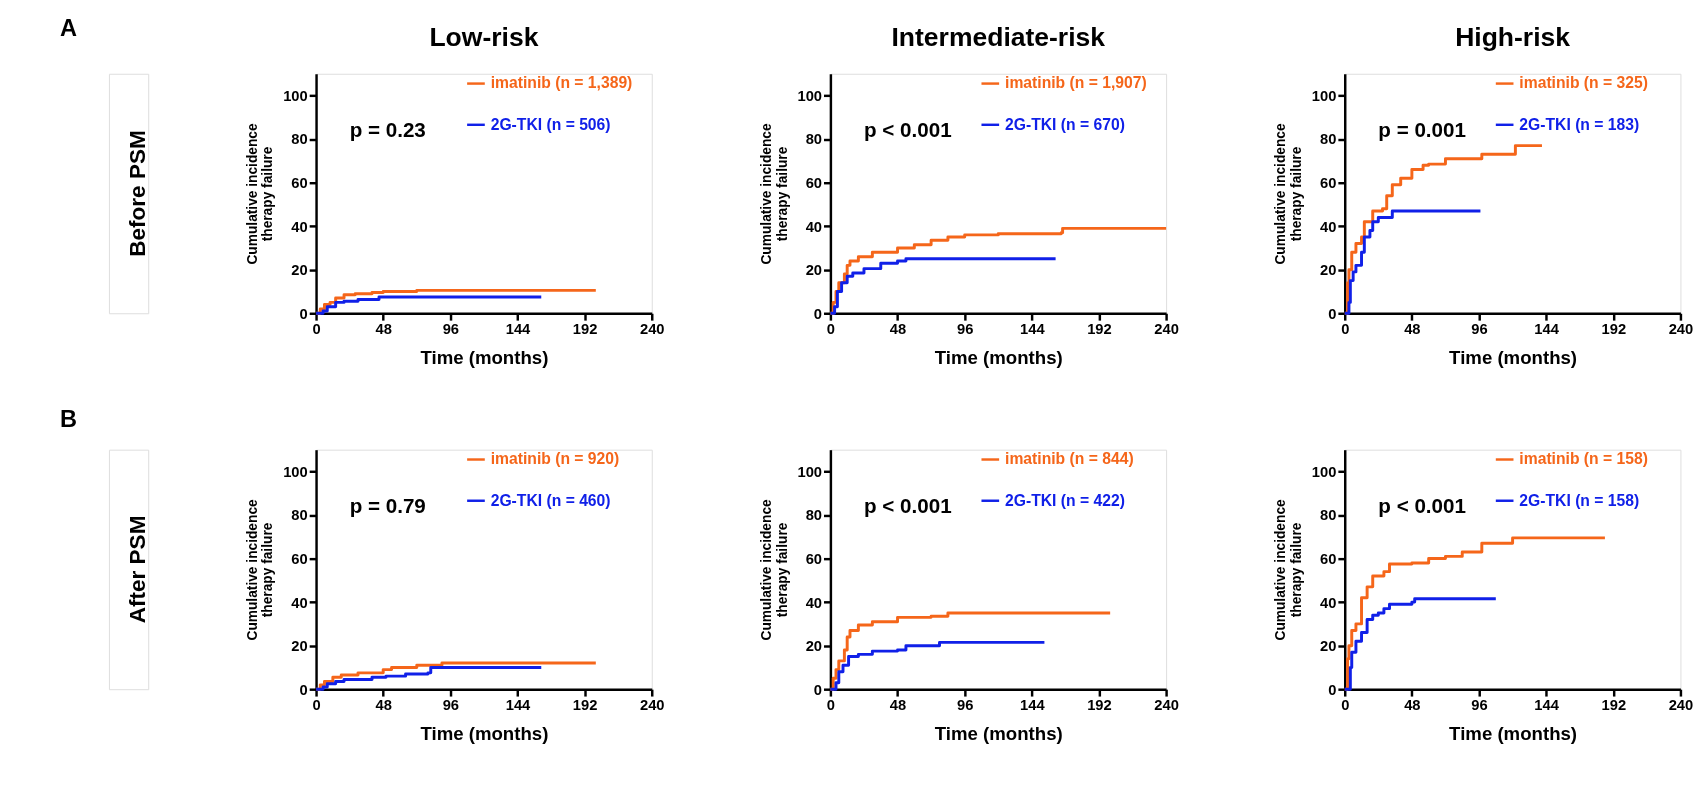  I want to click on legend-label: 2G-TKI (n = 460), so click(550, 500).